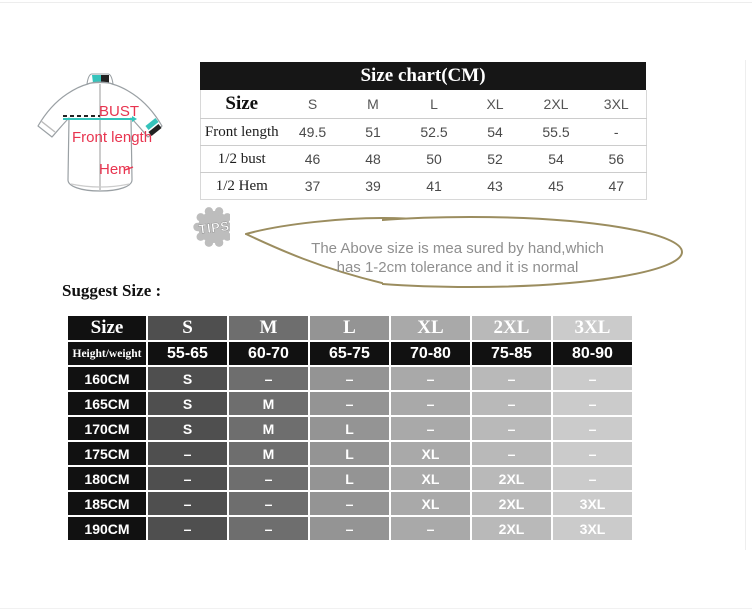  I want to click on size-chart-corner: Size, so click(241, 104).